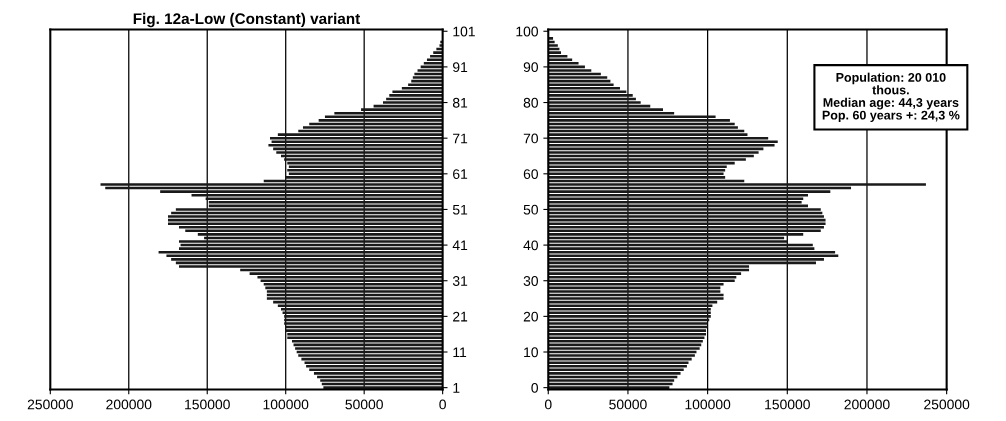 This screenshot has height=421, width=1006. Describe the element at coordinates (460, 352) in the screenshot. I see `y-tick-label: 11` at that location.